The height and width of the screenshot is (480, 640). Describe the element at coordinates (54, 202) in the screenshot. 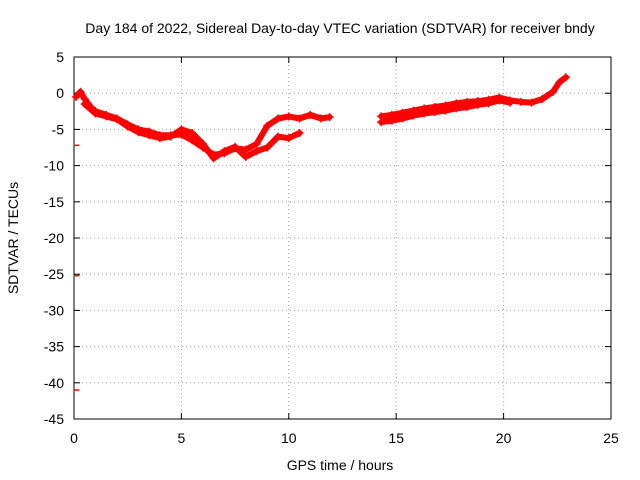

I see `y-tick-label: -15` at that location.